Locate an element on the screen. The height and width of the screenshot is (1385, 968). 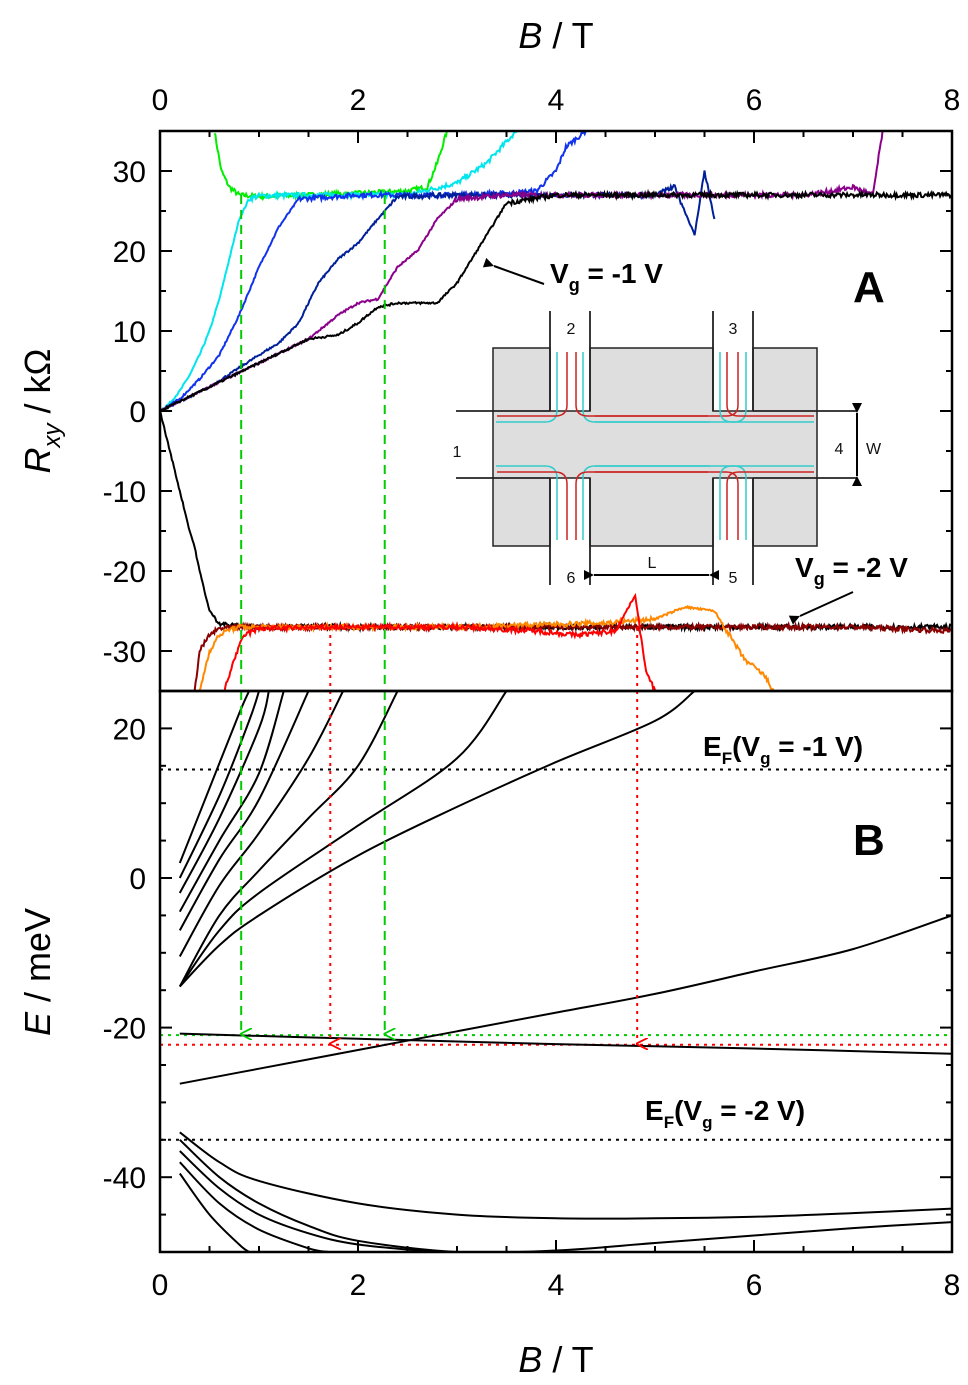
bottom-xtick-label: 8 is located at coordinates (952, 1285).